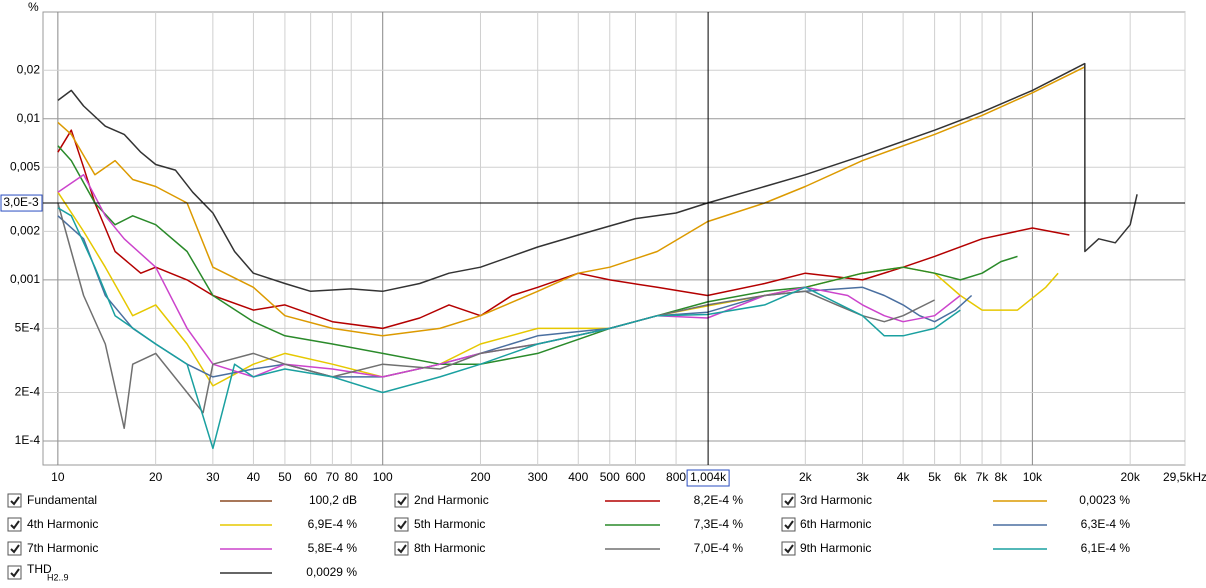  I want to click on legend-item: 6th Harmonic 6,3E-4 %, so click(956, 524).